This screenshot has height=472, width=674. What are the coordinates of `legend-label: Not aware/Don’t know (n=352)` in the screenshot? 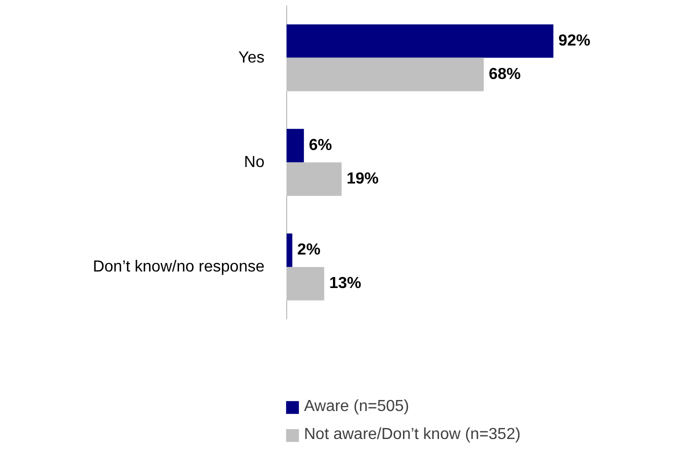 It's located at (412, 435).